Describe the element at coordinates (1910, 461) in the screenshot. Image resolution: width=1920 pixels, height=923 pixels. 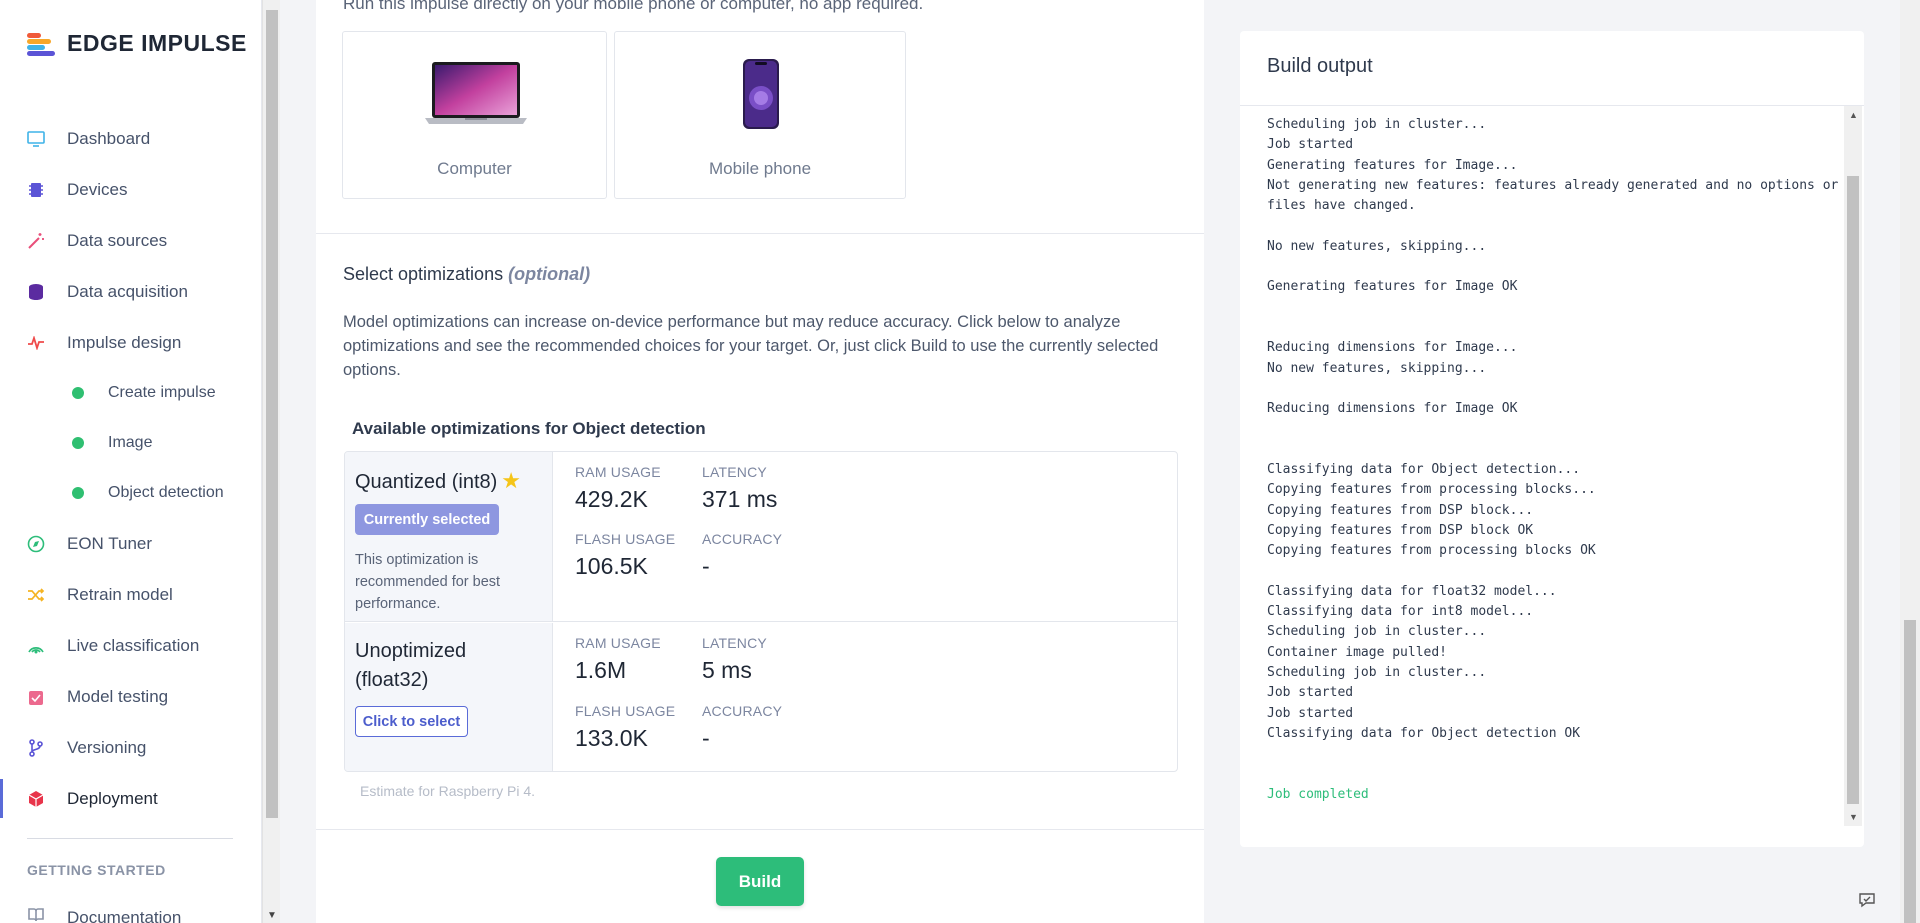
I see `page-scrollbar` at that location.